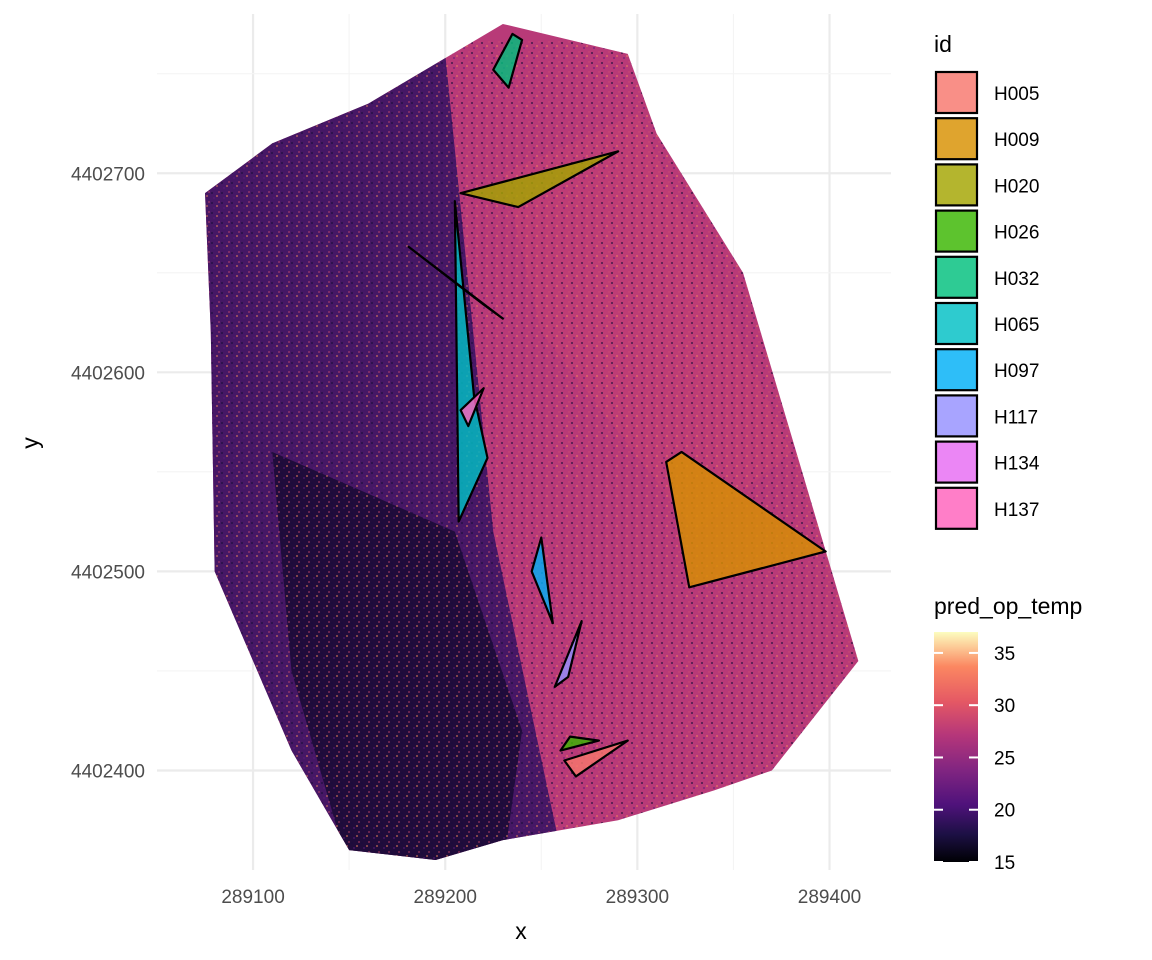 This screenshot has height=960, width=1152. What do you see at coordinates (956, 508) in the screenshot?
I see `legend-swatch-h137` at bounding box center [956, 508].